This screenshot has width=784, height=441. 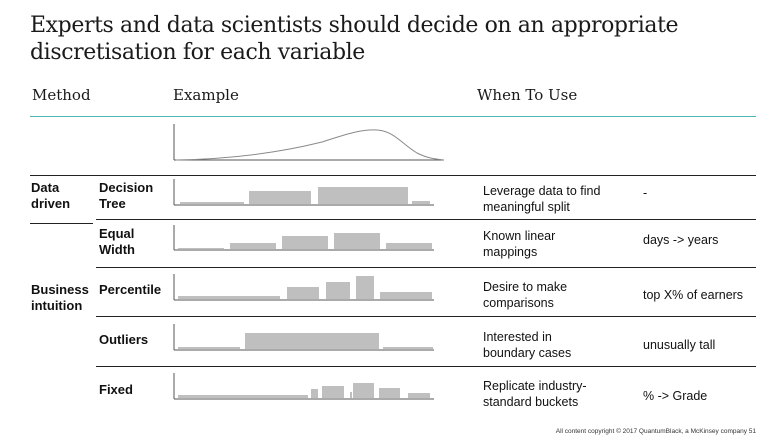 I want to click on method-label: Fixed, so click(x=116, y=389).